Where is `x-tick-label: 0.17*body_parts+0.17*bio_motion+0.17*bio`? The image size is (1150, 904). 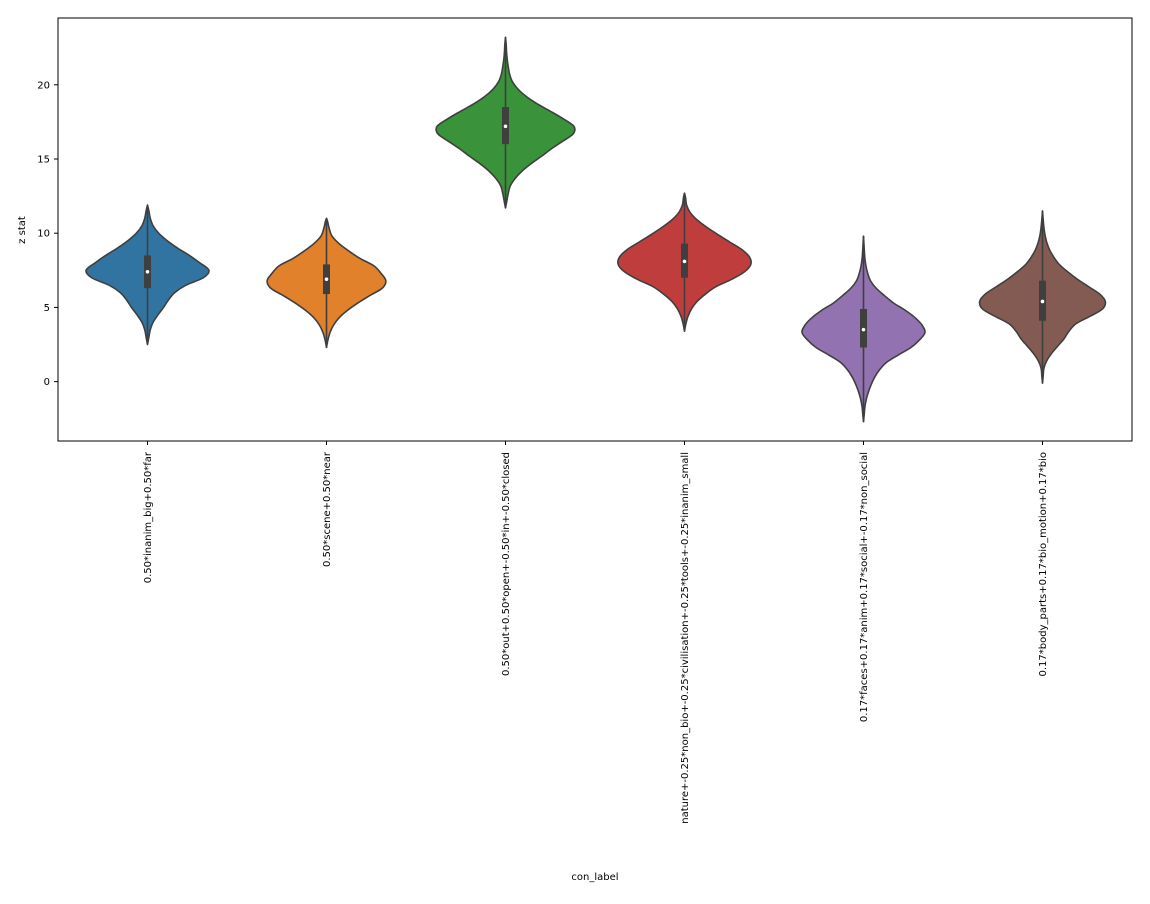 x-tick-label: 0.17*body_parts+0.17*bio_motion+0.17*bio is located at coordinates (1043, 564).